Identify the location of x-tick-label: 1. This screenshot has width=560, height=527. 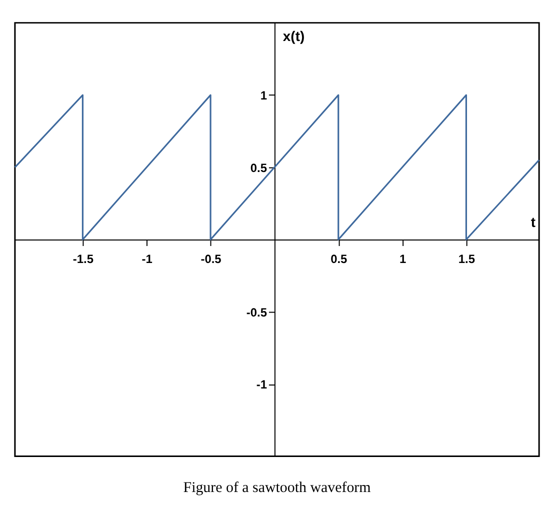
(402, 259).